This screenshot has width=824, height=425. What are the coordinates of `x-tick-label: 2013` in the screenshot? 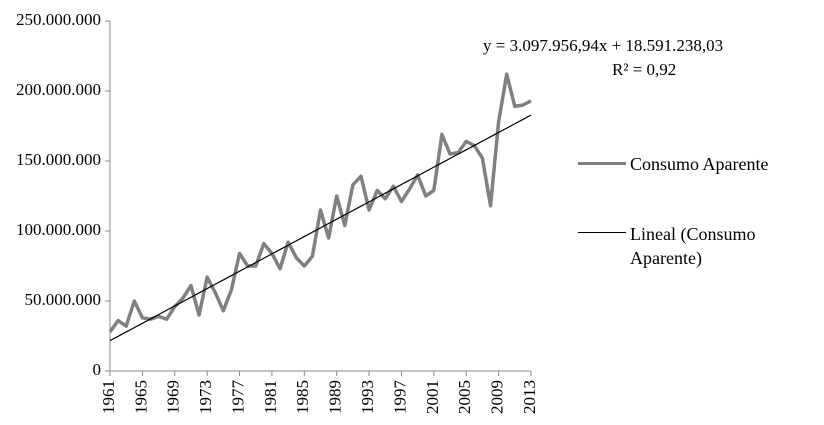 It's located at (529, 397).